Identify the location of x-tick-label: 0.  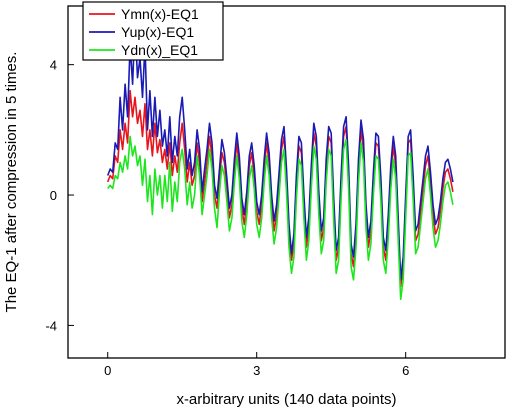
(107, 370).